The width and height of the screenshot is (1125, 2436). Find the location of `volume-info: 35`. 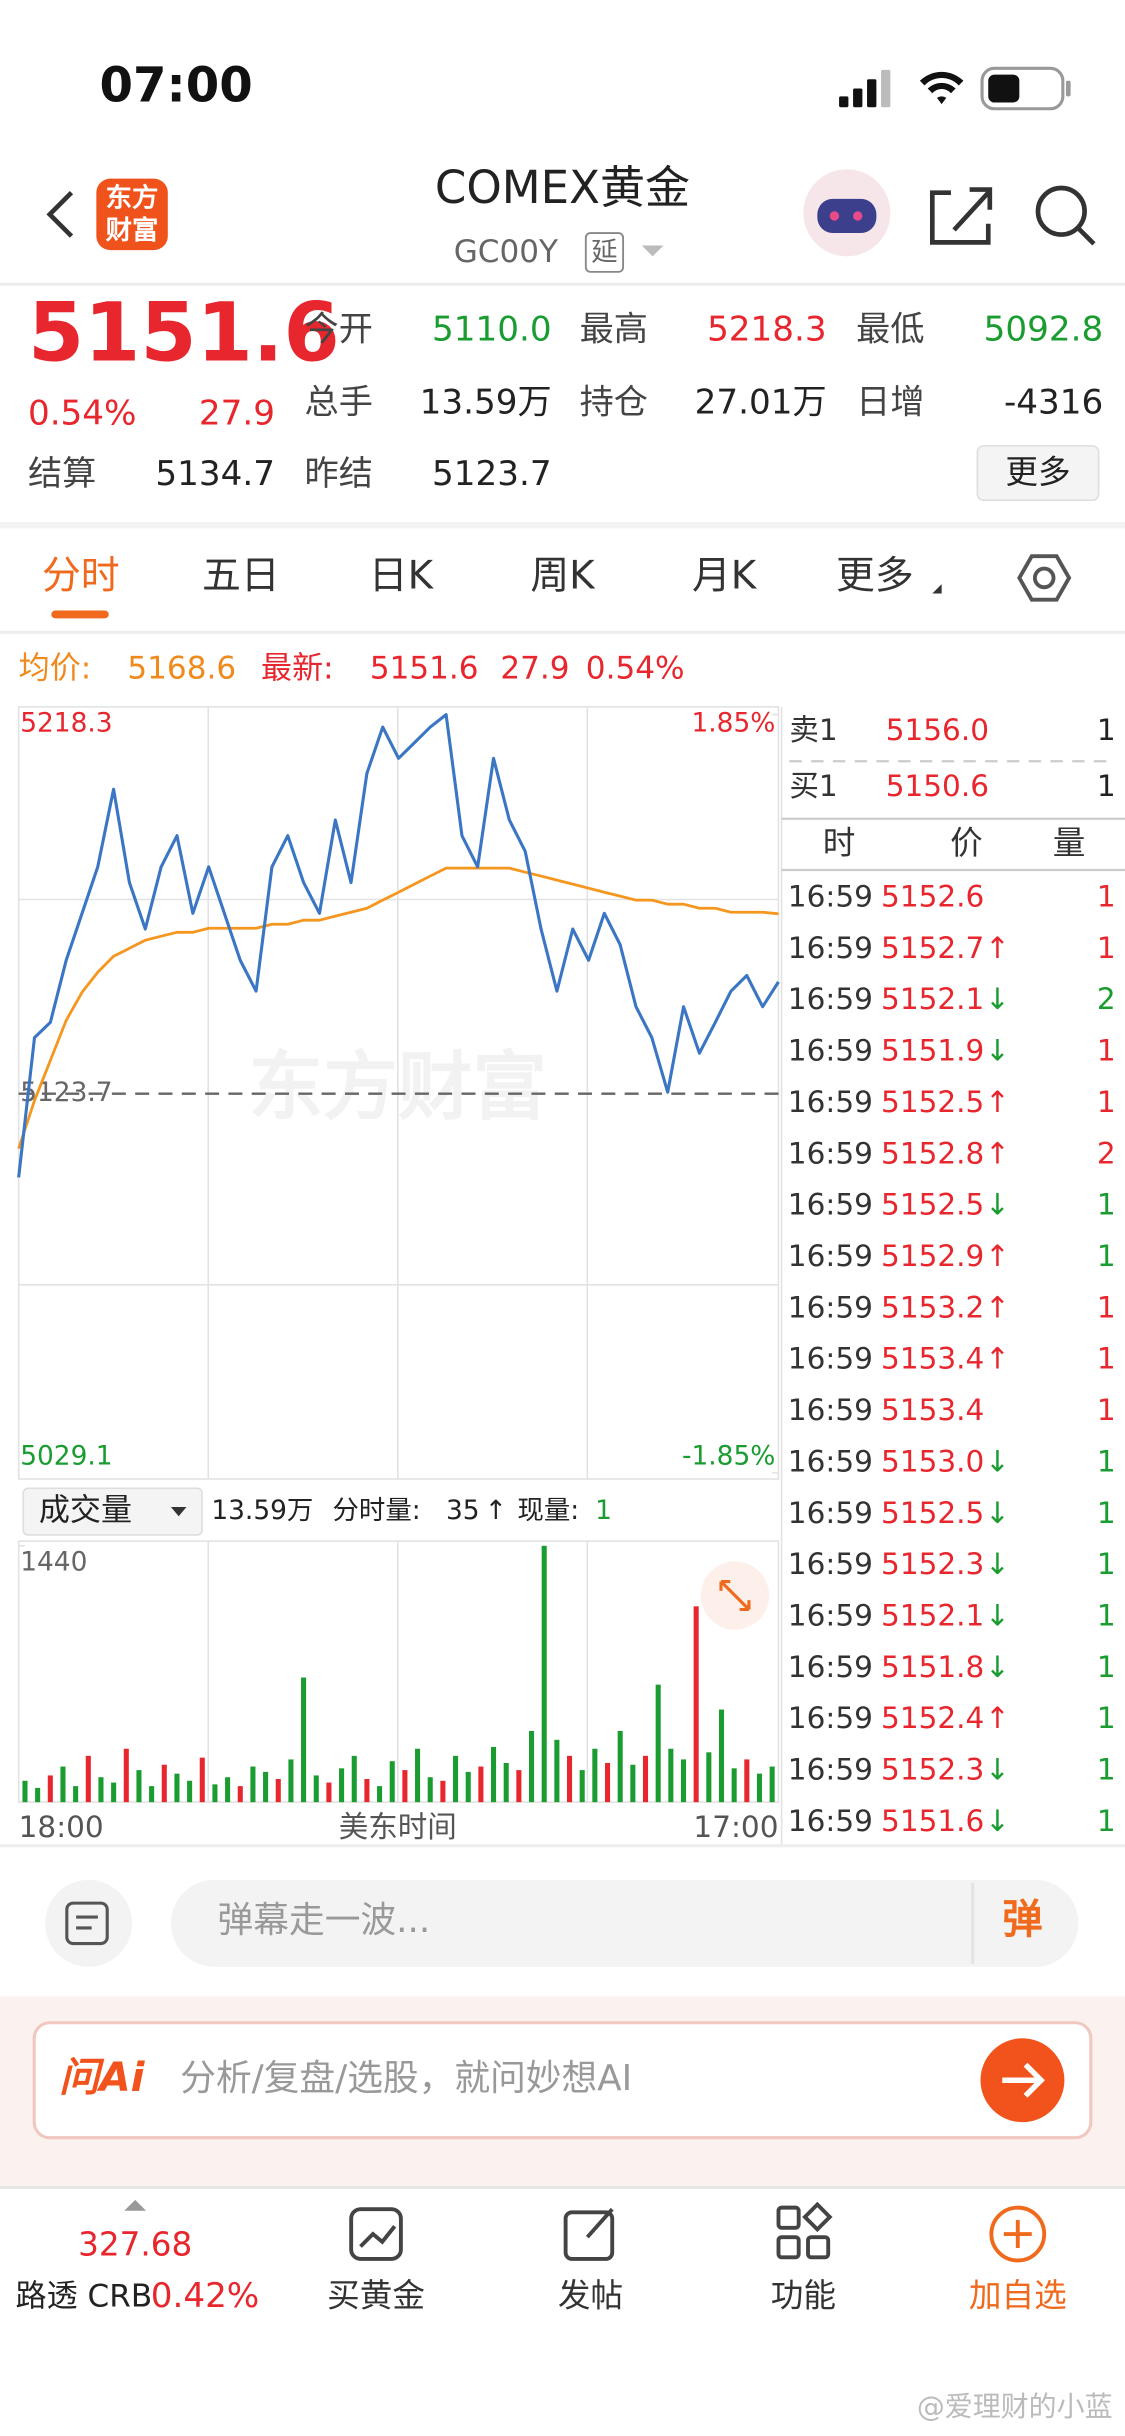

volume-info: 35 is located at coordinates (463, 1510).